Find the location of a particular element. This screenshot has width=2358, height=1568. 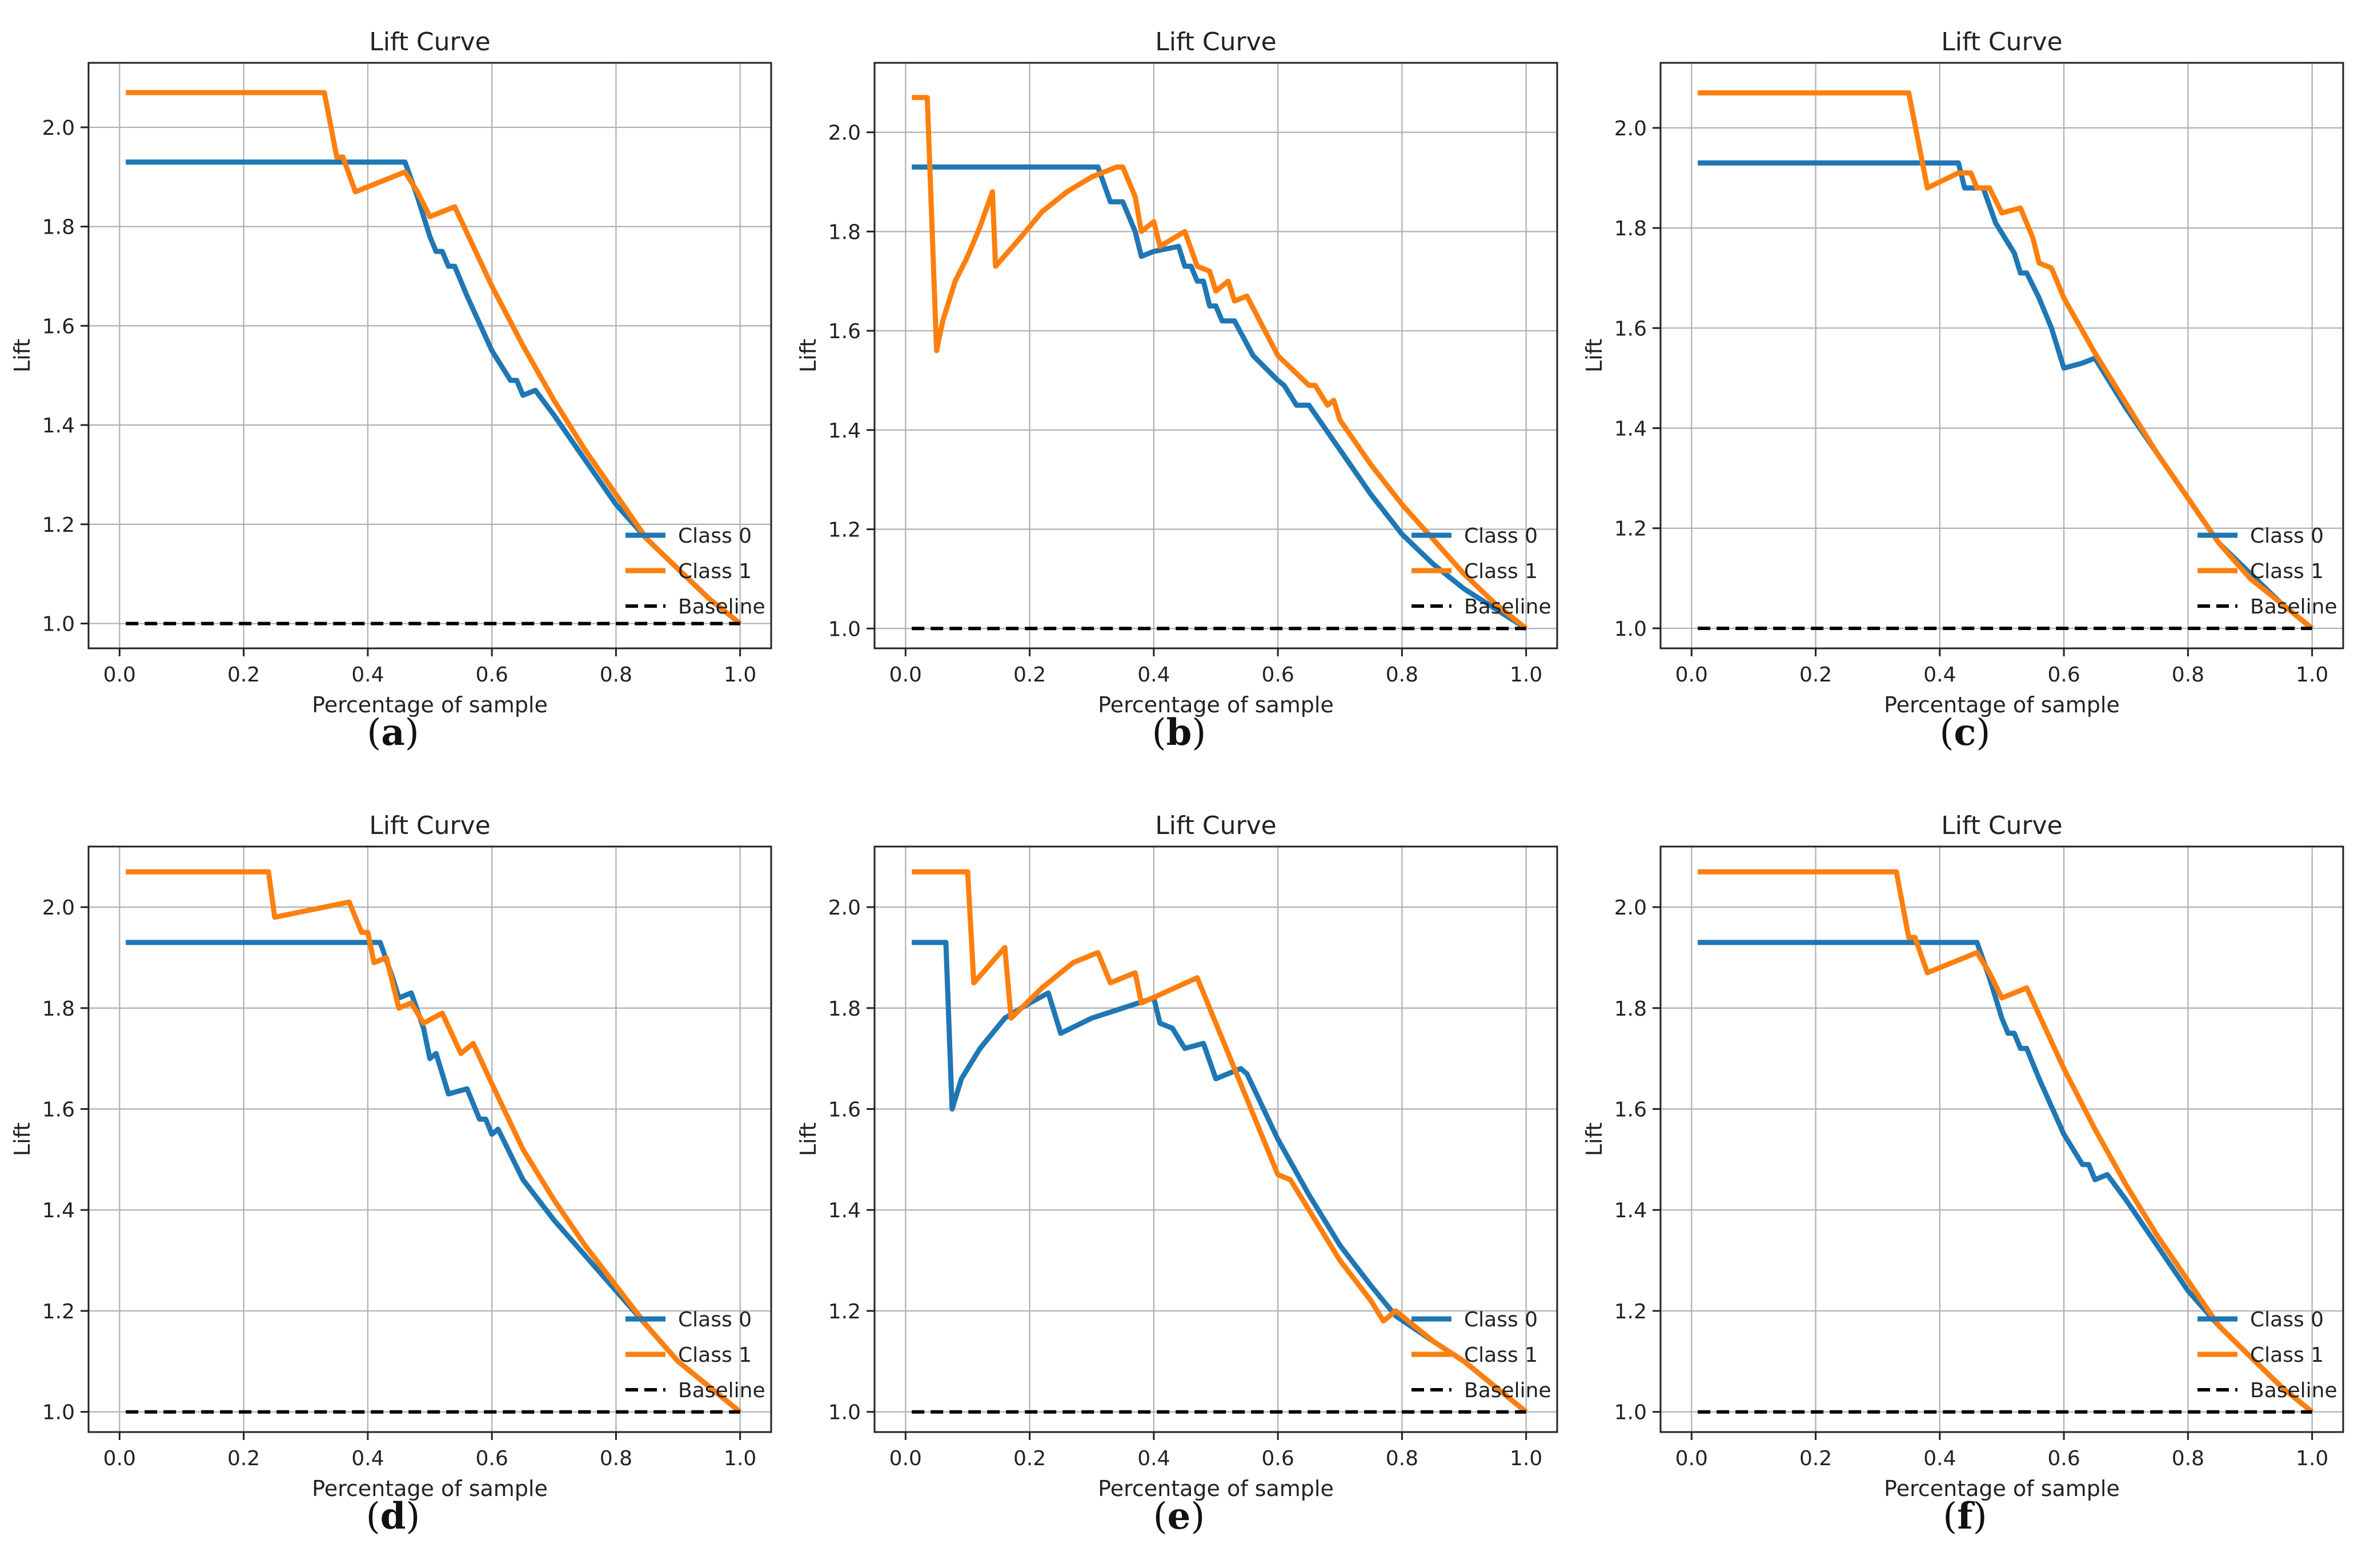

panel-caption-b: (b) is located at coordinates (1179, 733).